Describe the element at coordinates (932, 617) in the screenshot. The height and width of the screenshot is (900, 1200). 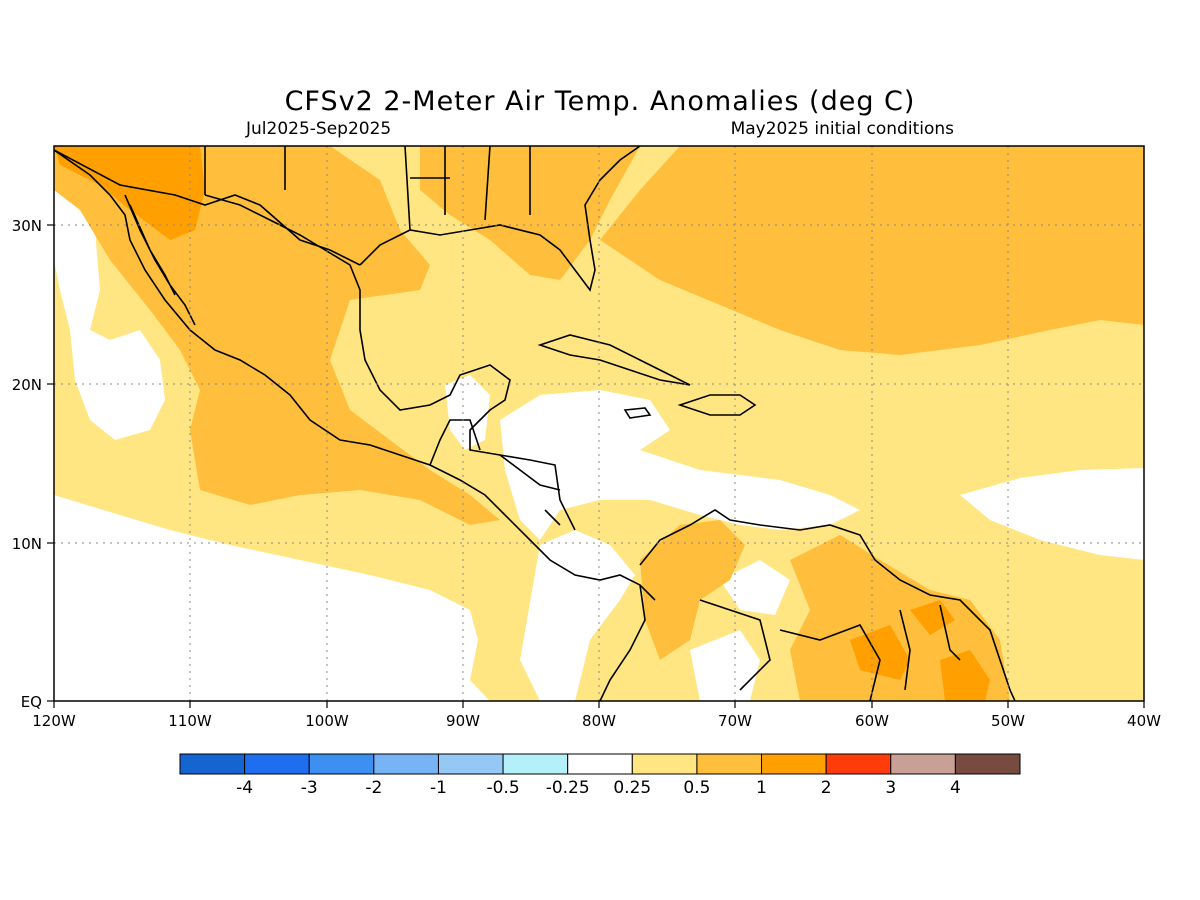
I see `hot-area-suriname` at that location.